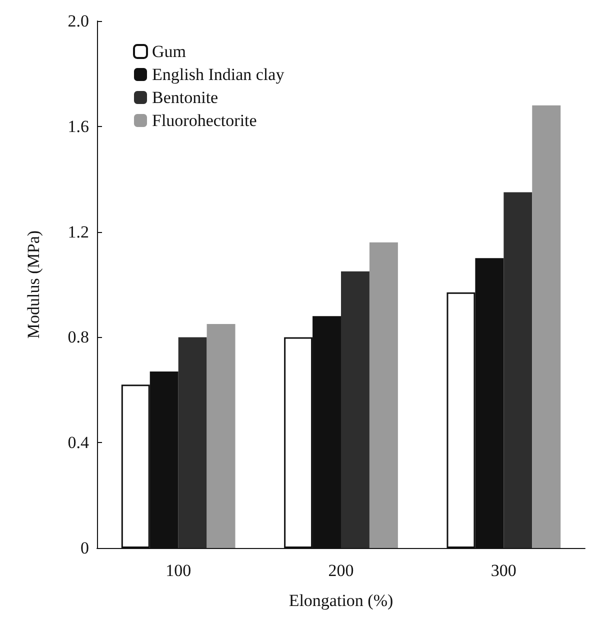  Describe the element at coordinates (78, 21) in the screenshot. I see `y-tick-label: 2.0` at that location.